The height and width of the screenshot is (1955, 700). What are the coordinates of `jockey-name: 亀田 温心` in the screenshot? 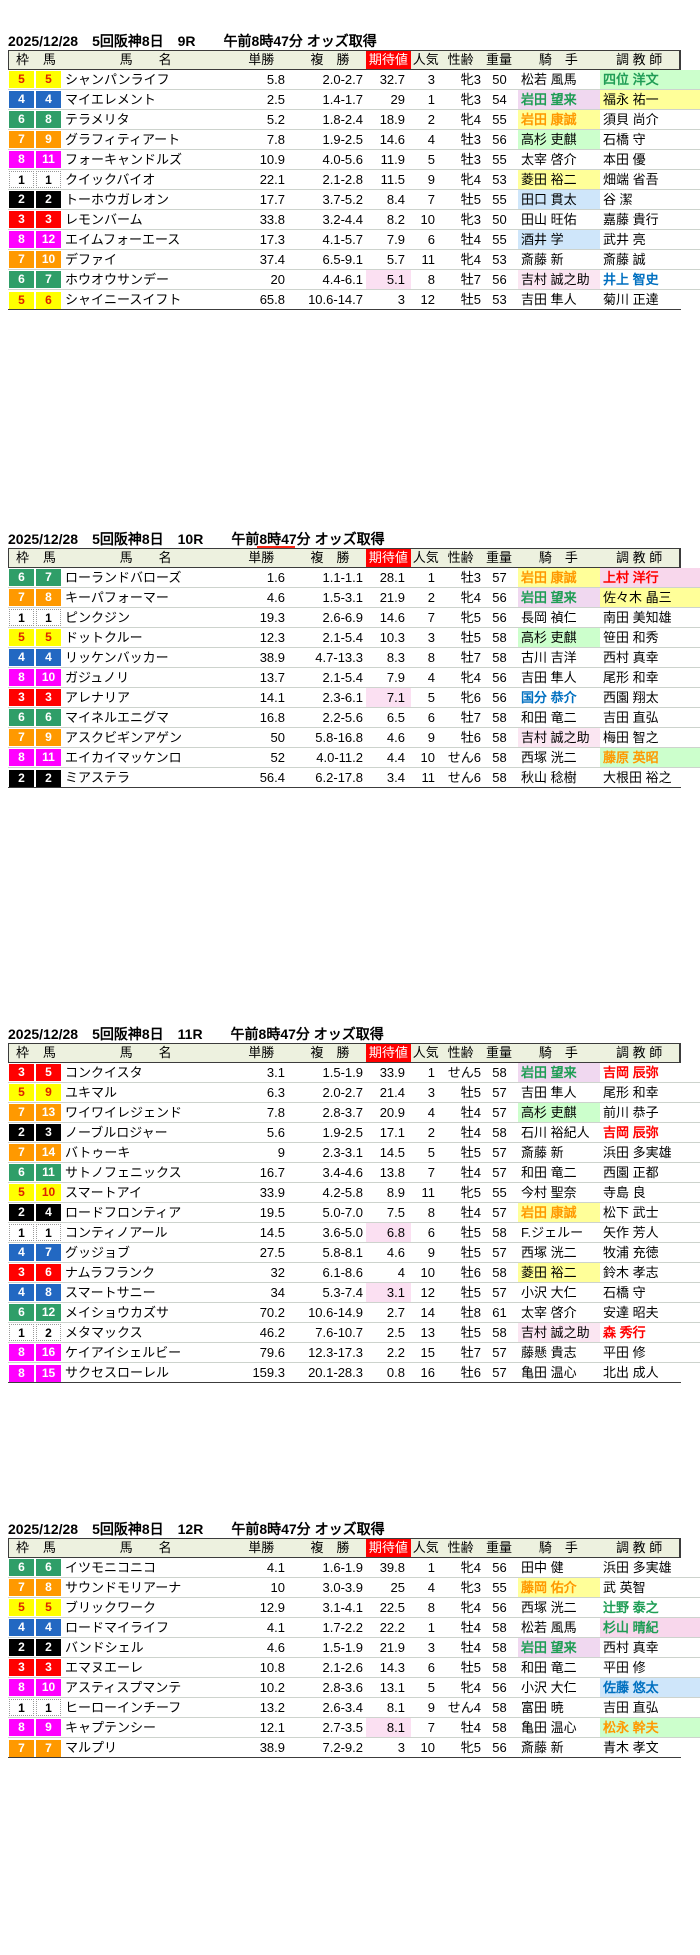 It's located at (549, 1372).